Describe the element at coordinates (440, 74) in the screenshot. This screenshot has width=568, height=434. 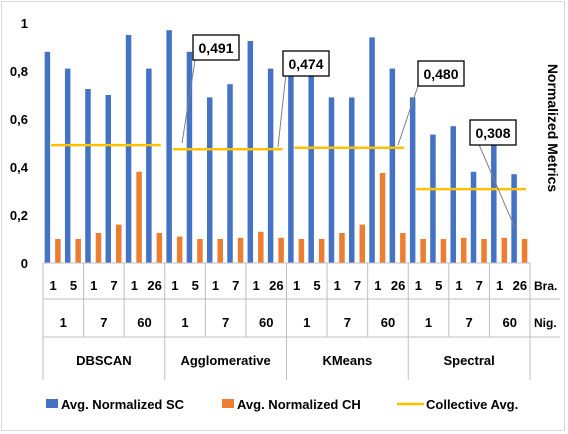
I see `collective-avg-value: 0,480` at that location.